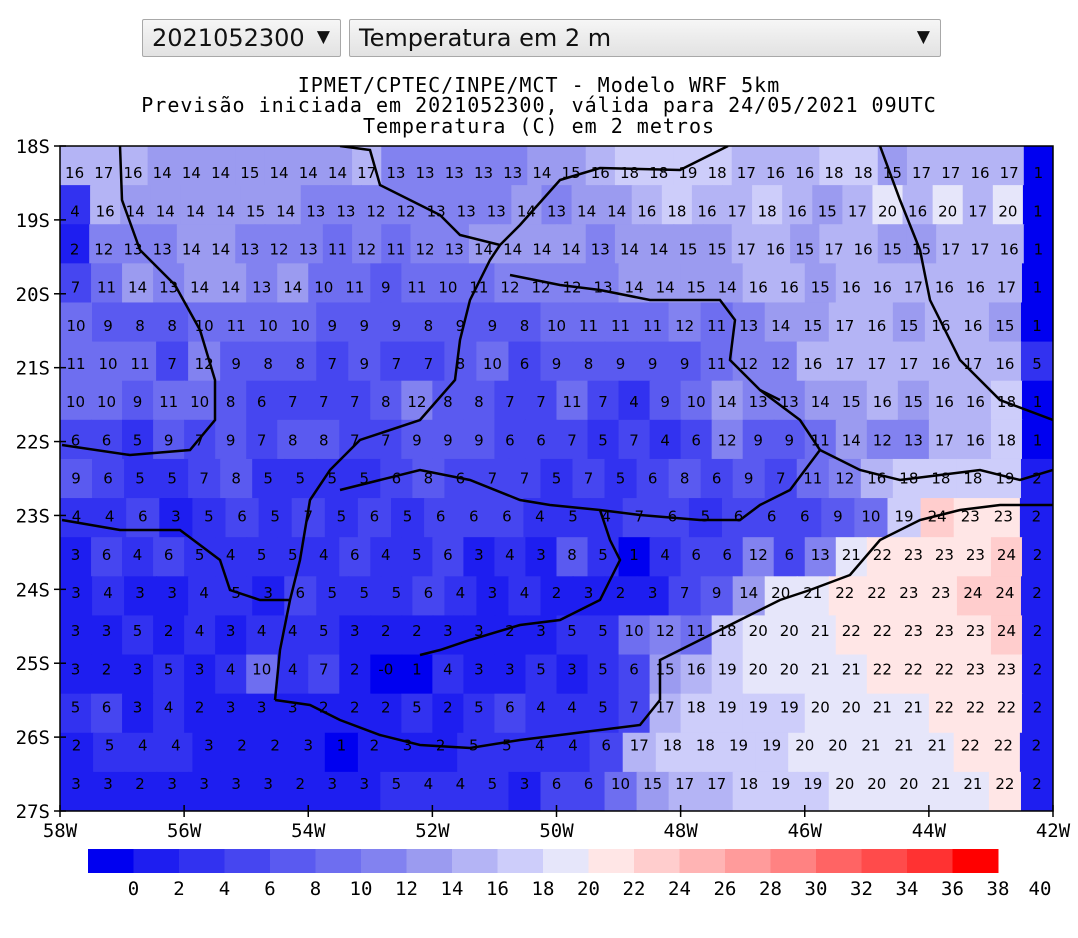 This screenshot has width=1078, height=938. What do you see at coordinates (241, 38) in the screenshot?
I see `forecast-date-select: 2021052300 ▼` at bounding box center [241, 38].